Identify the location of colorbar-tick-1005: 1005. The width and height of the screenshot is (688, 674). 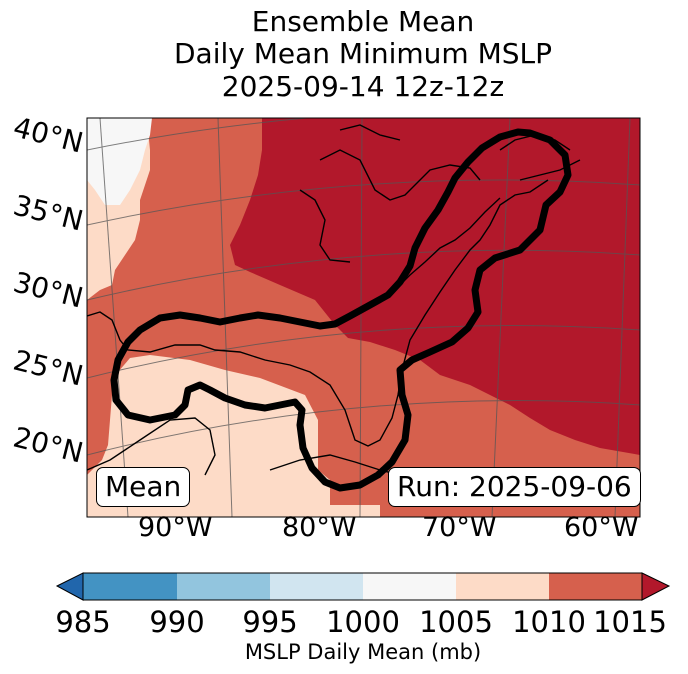
(456, 622).